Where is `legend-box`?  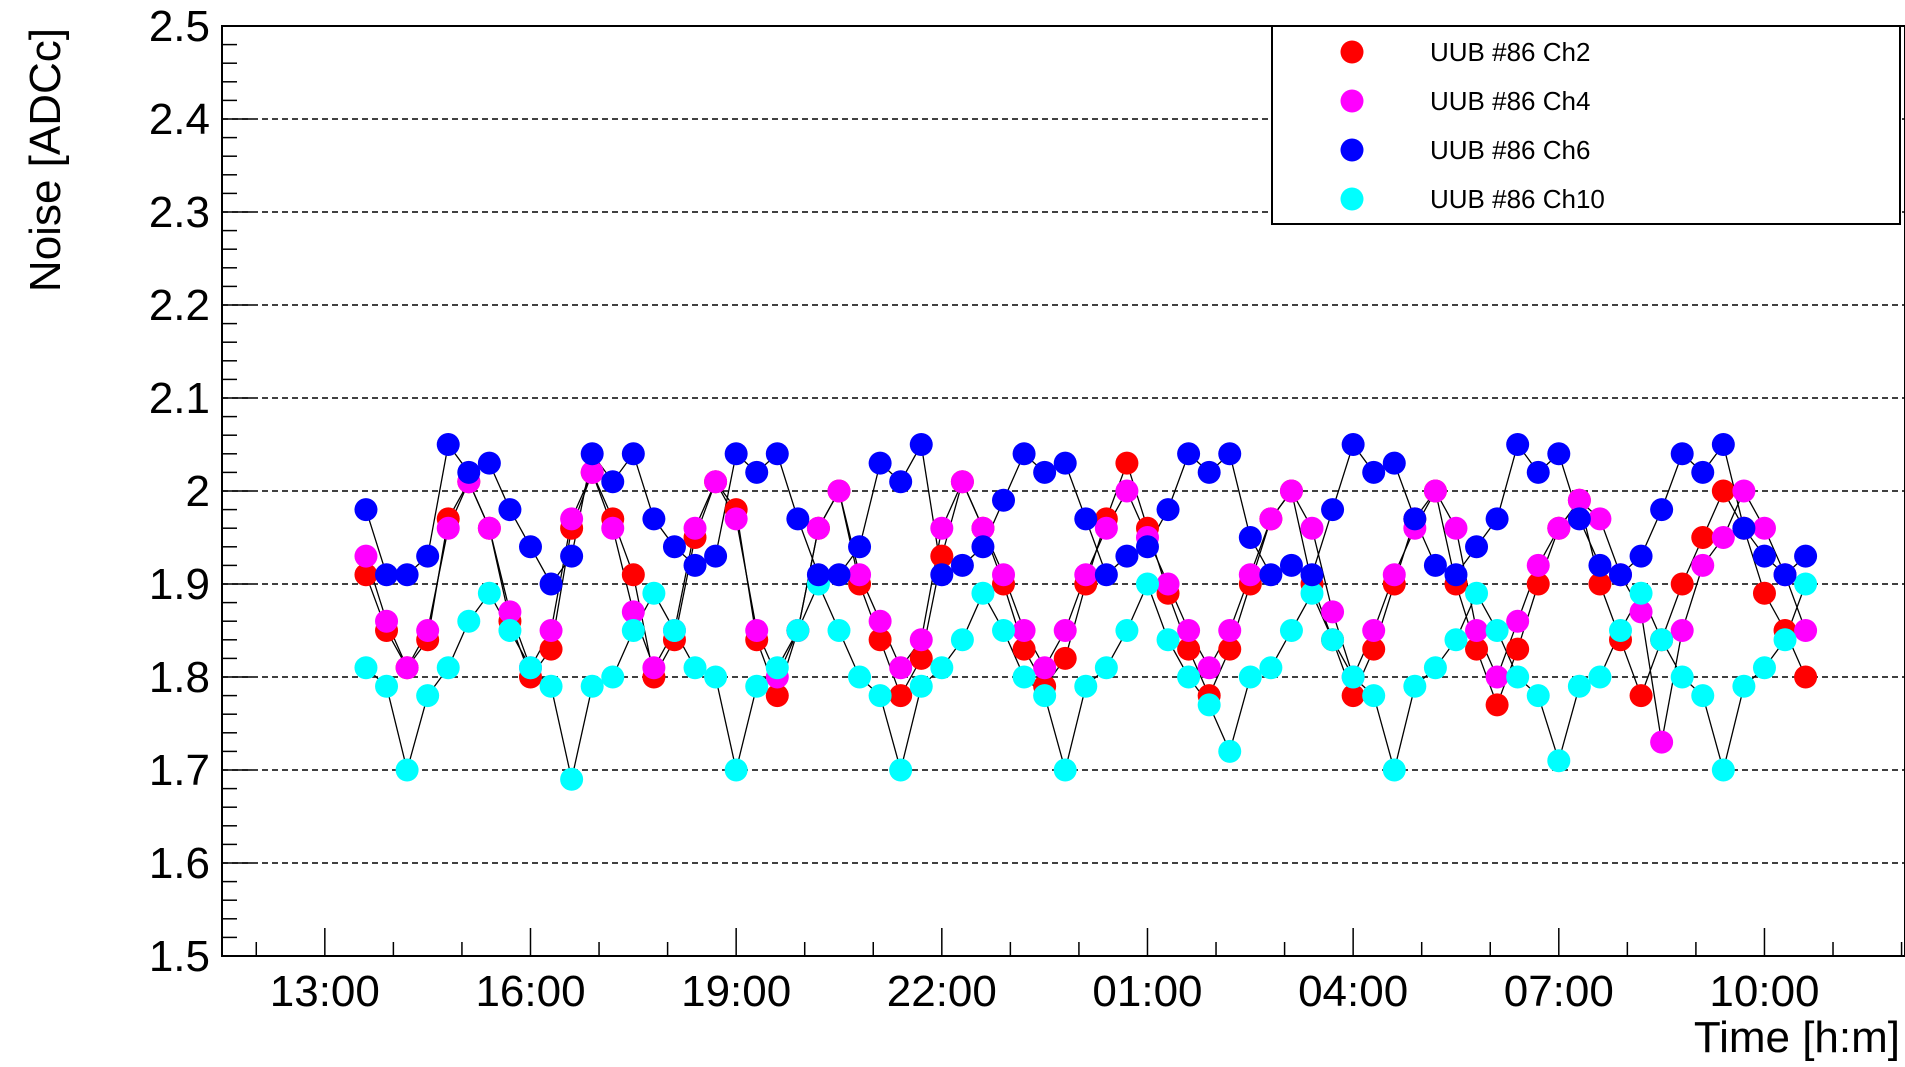 legend-box is located at coordinates (1586, 125).